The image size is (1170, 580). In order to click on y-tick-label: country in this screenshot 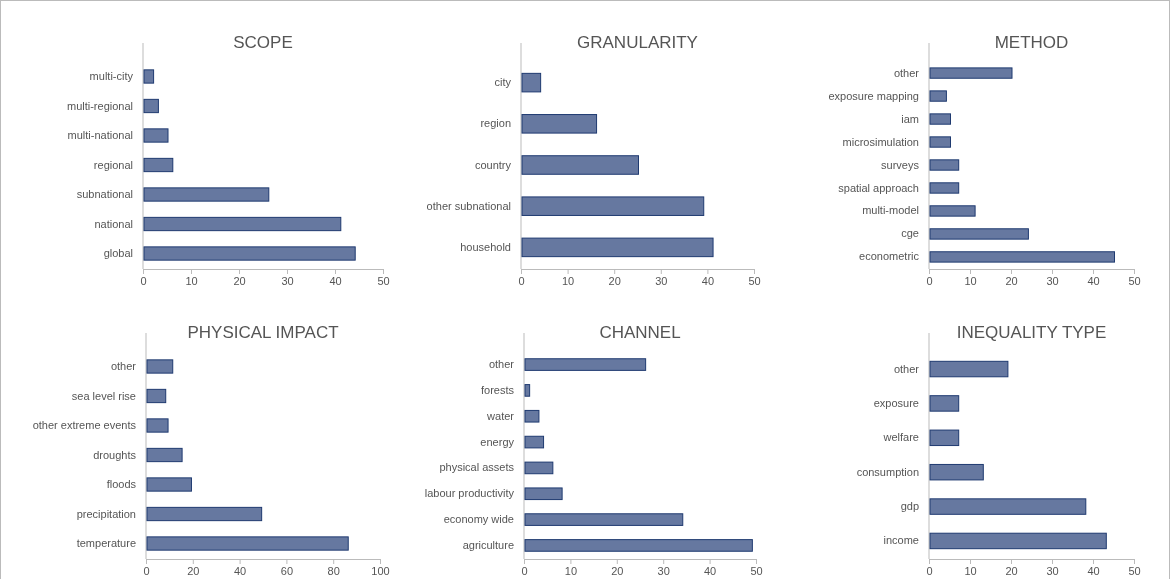, I will do `click(493, 164)`.